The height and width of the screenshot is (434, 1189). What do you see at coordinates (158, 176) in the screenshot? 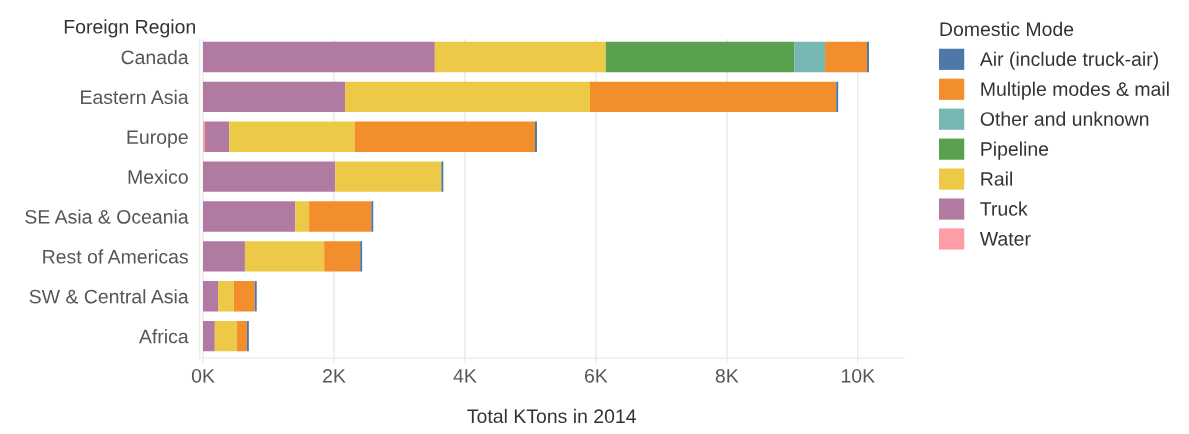
I see `y-tick-label: Mexico` at bounding box center [158, 176].